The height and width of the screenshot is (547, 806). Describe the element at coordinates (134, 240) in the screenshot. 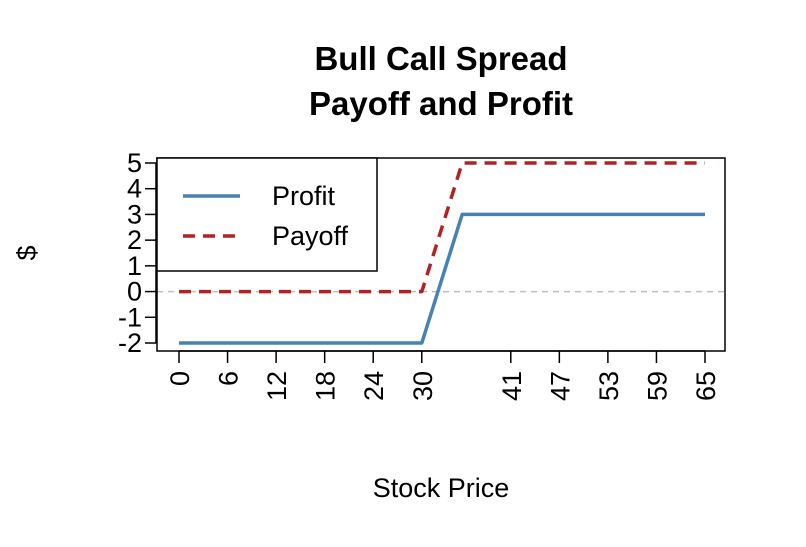

I see `y-tick-label: 2` at that location.